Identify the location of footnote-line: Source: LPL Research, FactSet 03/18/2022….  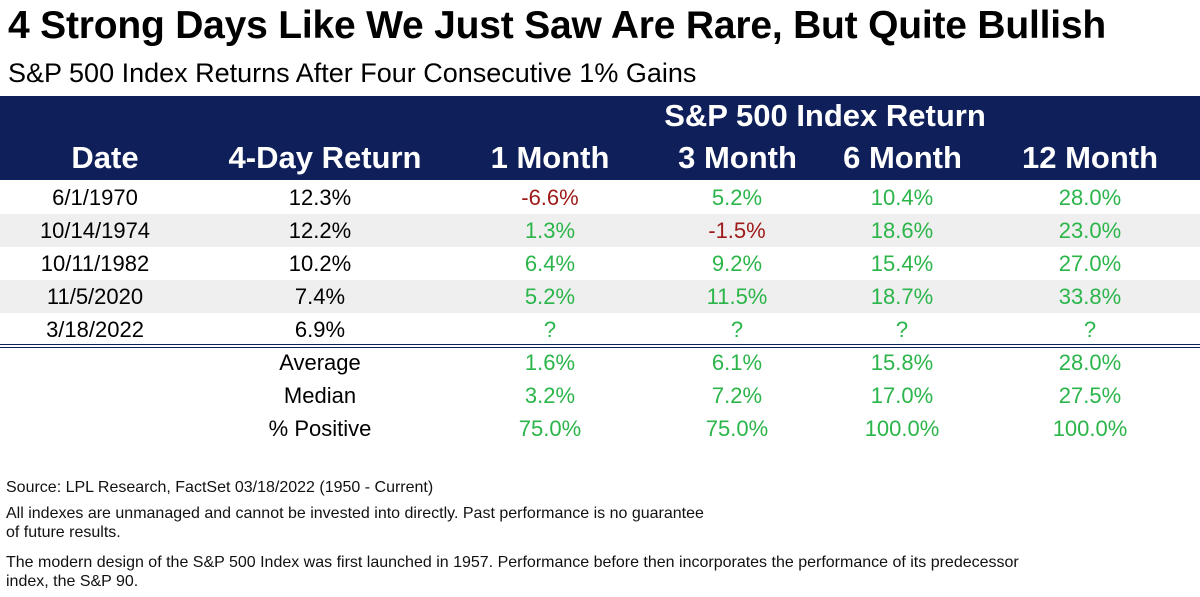
(220, 487).